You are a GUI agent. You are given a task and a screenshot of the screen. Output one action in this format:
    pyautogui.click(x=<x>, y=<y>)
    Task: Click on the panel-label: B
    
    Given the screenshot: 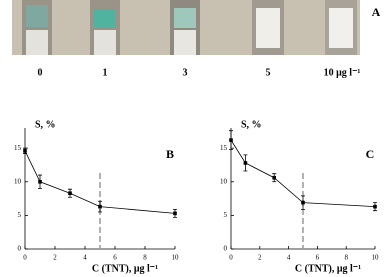 What is the action you would take?
    pyautogui.click(x=170, y=154)
    